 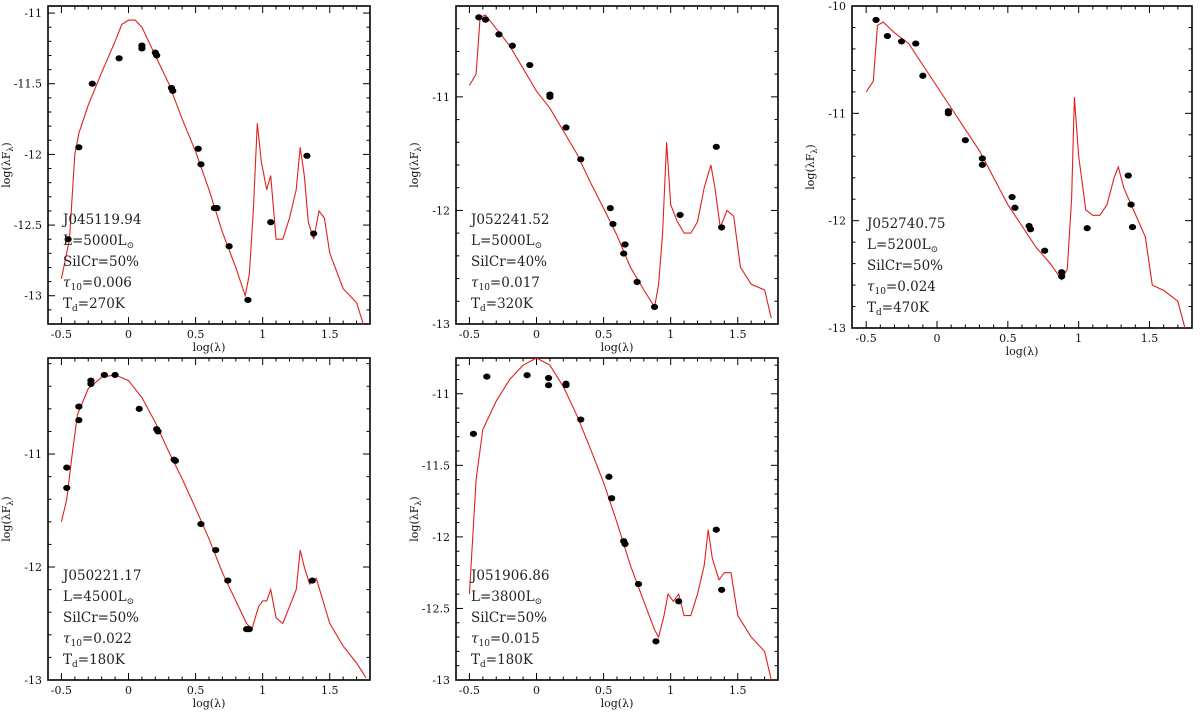 What do you see at coordinates (502, 305) in the screenshot?
I see `dust-temperature-label: Td=320K` at bounding box center [502, 305].